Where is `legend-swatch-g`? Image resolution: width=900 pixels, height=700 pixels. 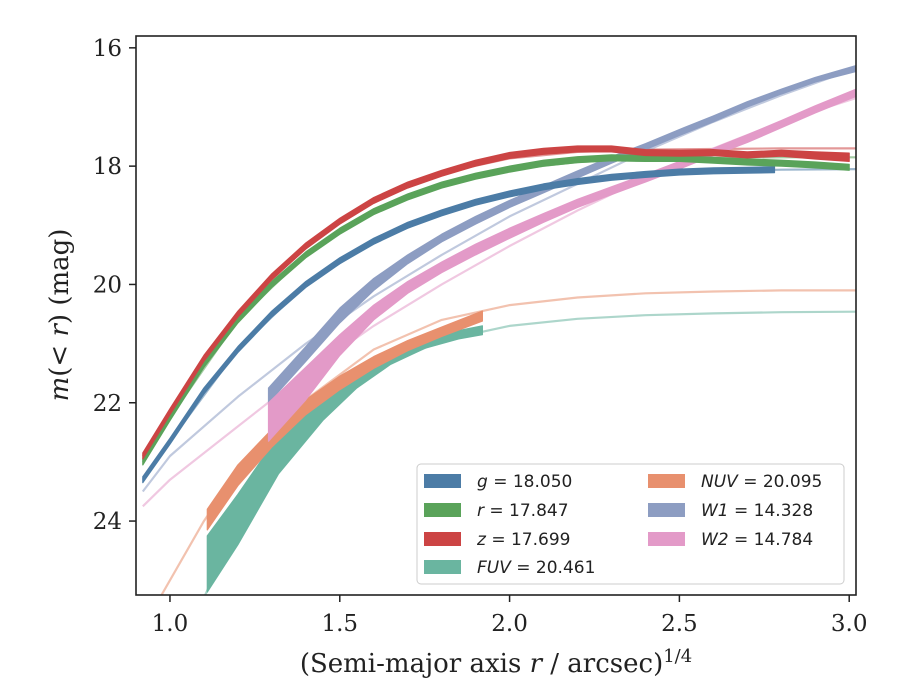
legend-swatch-g is located at coordinates (442, 481).